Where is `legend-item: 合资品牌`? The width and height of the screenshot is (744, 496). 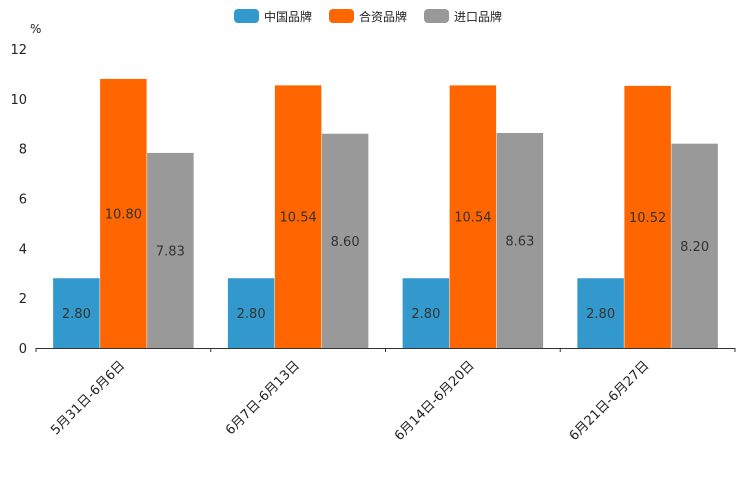 legend-item: 合资品牌 is located at coordinates (368, 16).